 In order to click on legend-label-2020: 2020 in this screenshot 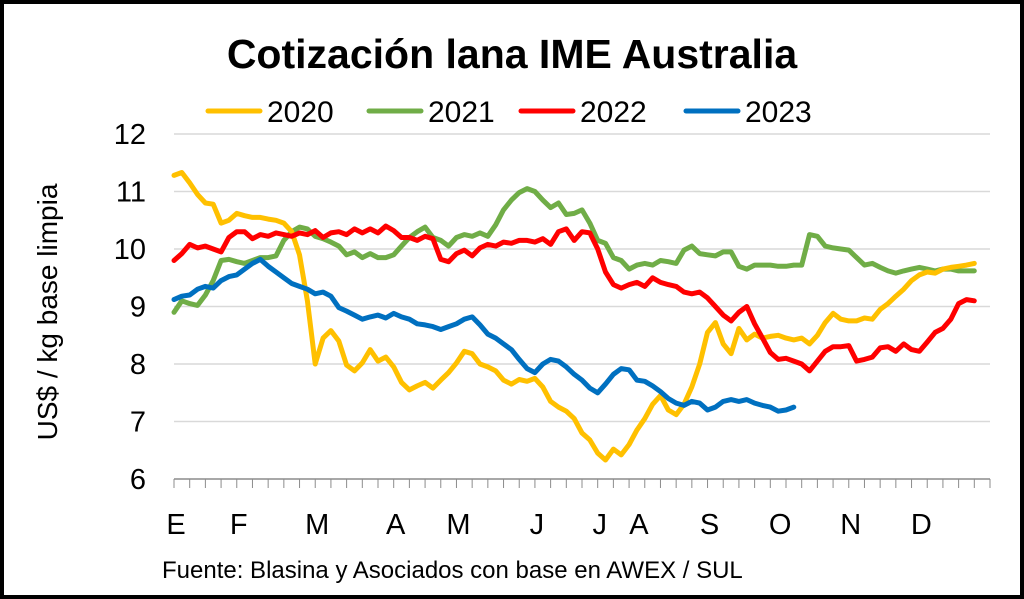, I will do `click(300, 112)`.